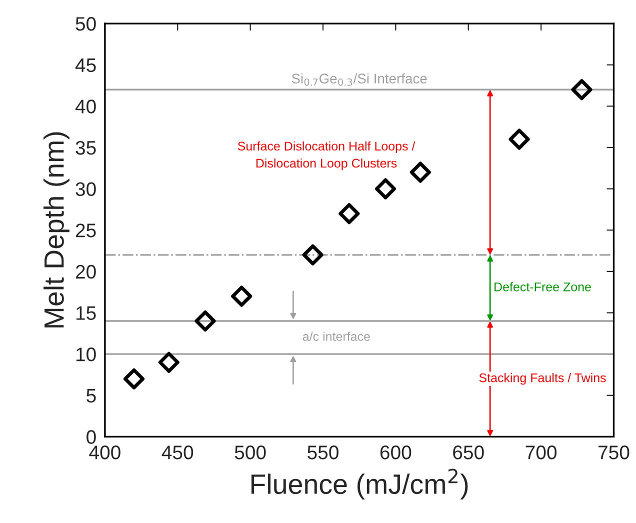 The height and width of the screenshot is (523, 636). What do you see at coordinates (541, 453) in the screenshot?
I see `x-tick-label: 700` at bounding box center [541, 453].